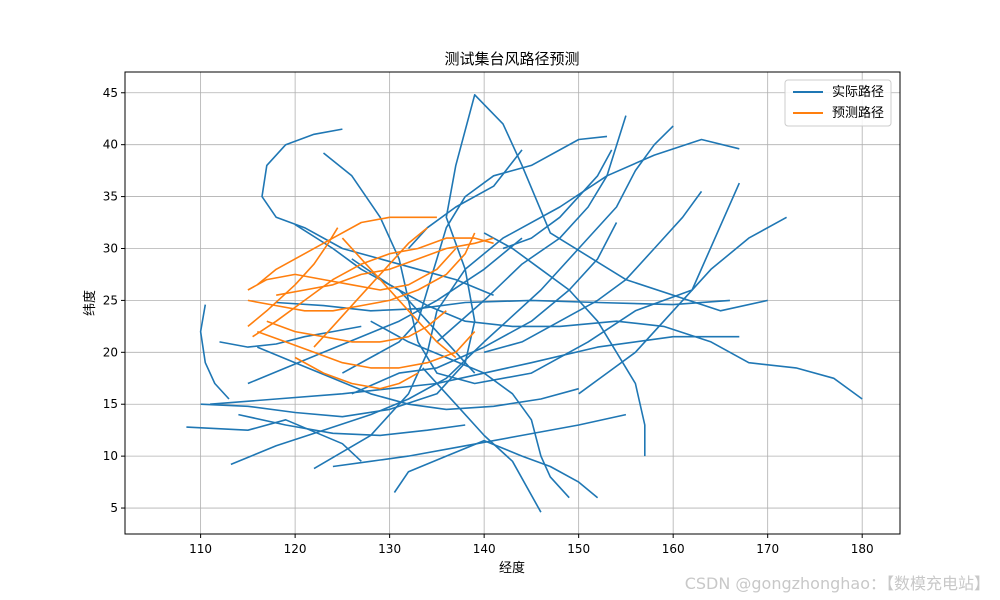 This screenshot has width=1000, height=600. I want to click on x-tick-label: 180, so click(862, 549).